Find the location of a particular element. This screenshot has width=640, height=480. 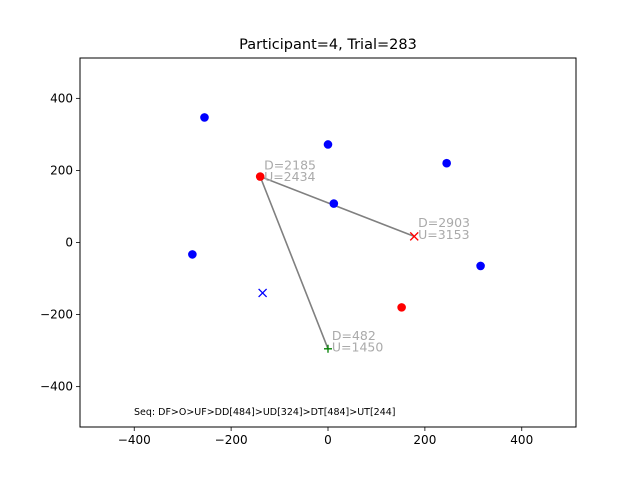

annotation-label: U=2434 is located at coordinates (289, 176).